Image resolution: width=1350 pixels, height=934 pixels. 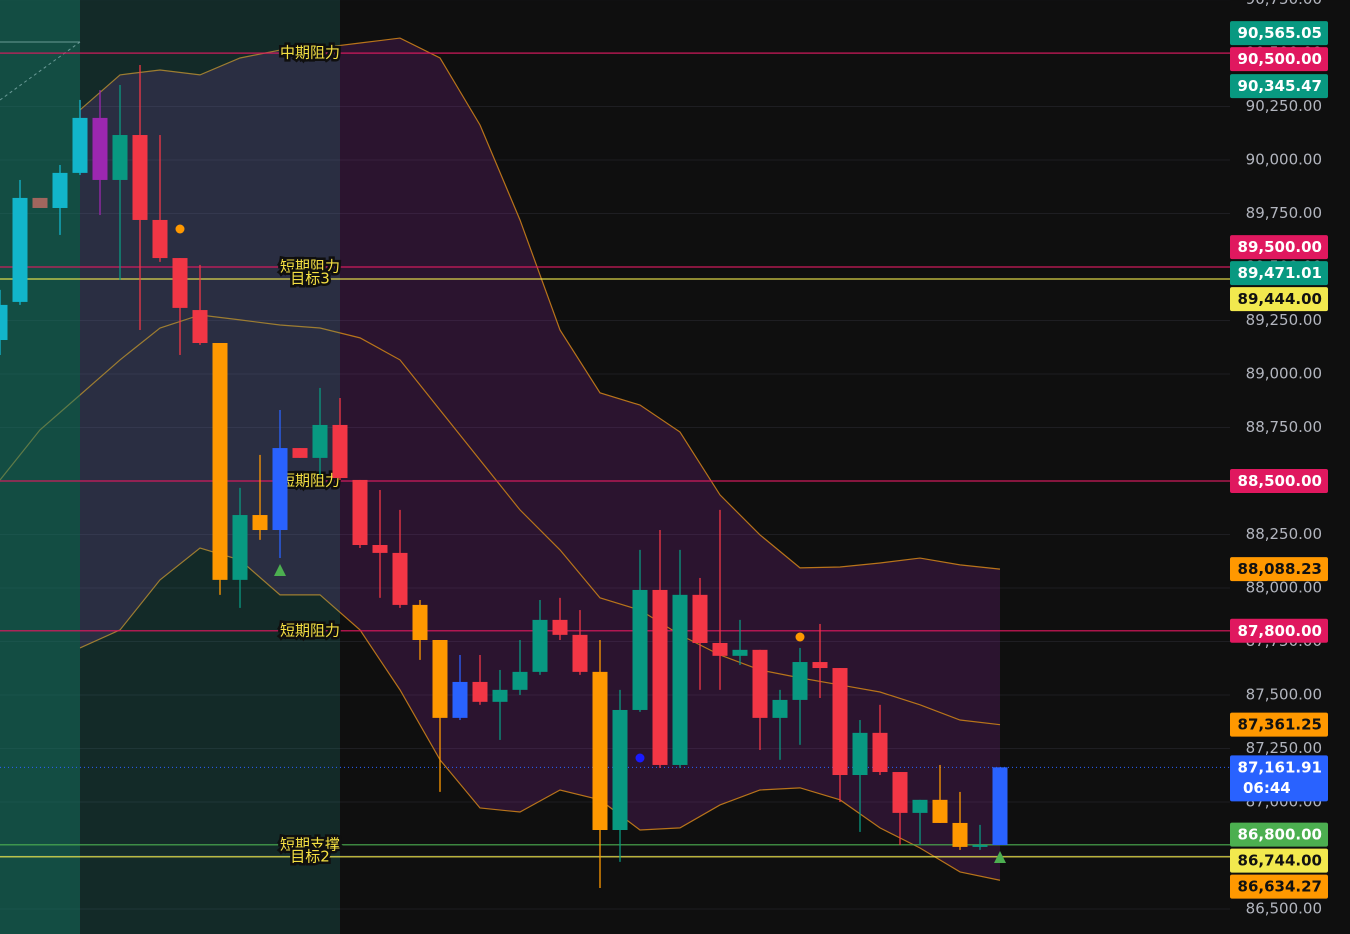 I want to click on y-tick-label: 89,250.00, so click(x=1284, y=320).